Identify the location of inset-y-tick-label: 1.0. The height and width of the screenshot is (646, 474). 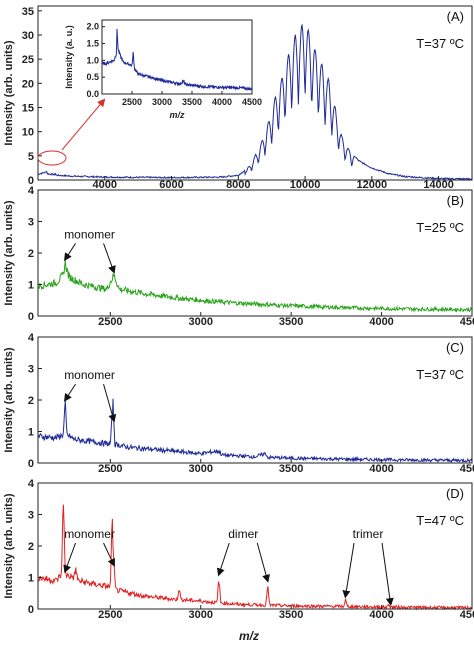
(92, 60).